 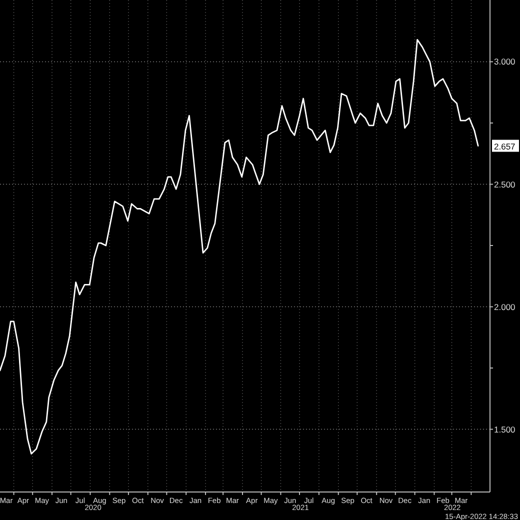 What do you see at coordinates (505, 146) in the screenshot?
I see `data-label: 2.657` at bounding box center [505, 146].